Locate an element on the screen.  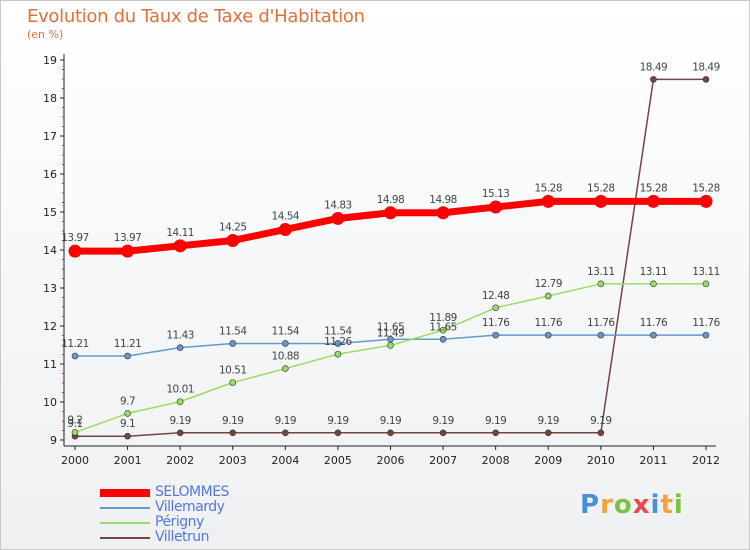
data-label: 11.89 is located at coordinates (443, 318).